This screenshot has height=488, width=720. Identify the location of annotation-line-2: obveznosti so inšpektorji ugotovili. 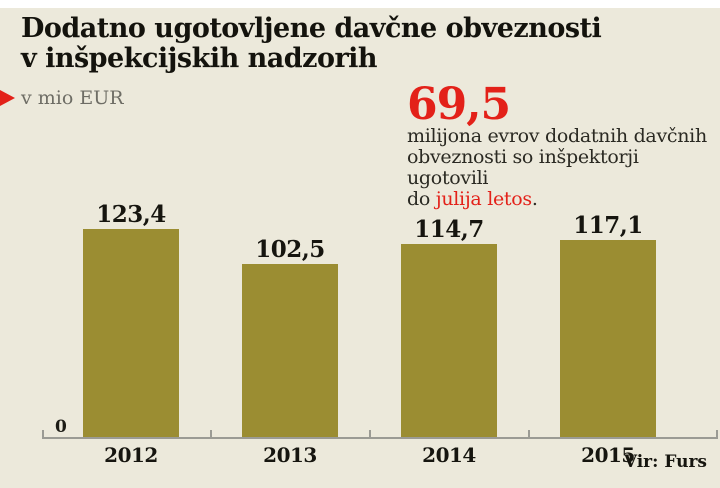
(523, 167).